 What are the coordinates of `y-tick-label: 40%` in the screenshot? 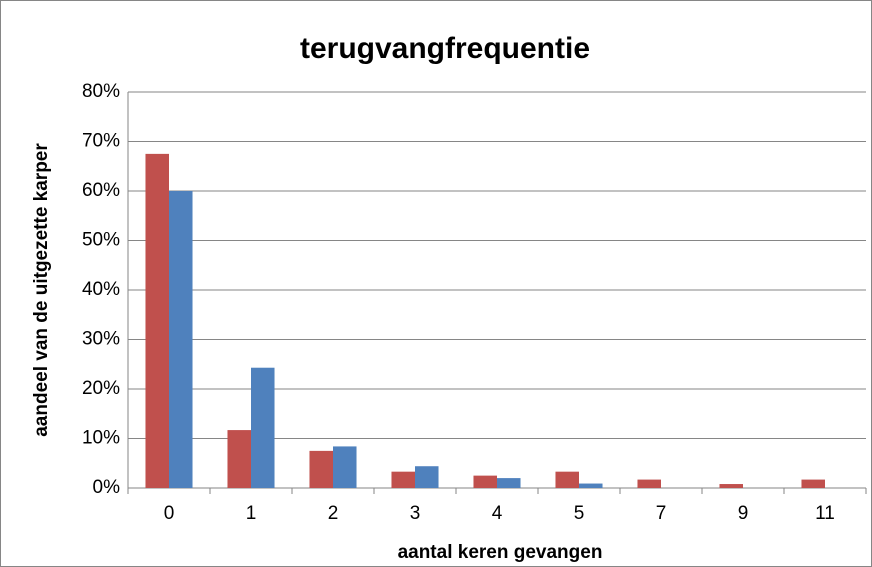 It's located at (101, 289).